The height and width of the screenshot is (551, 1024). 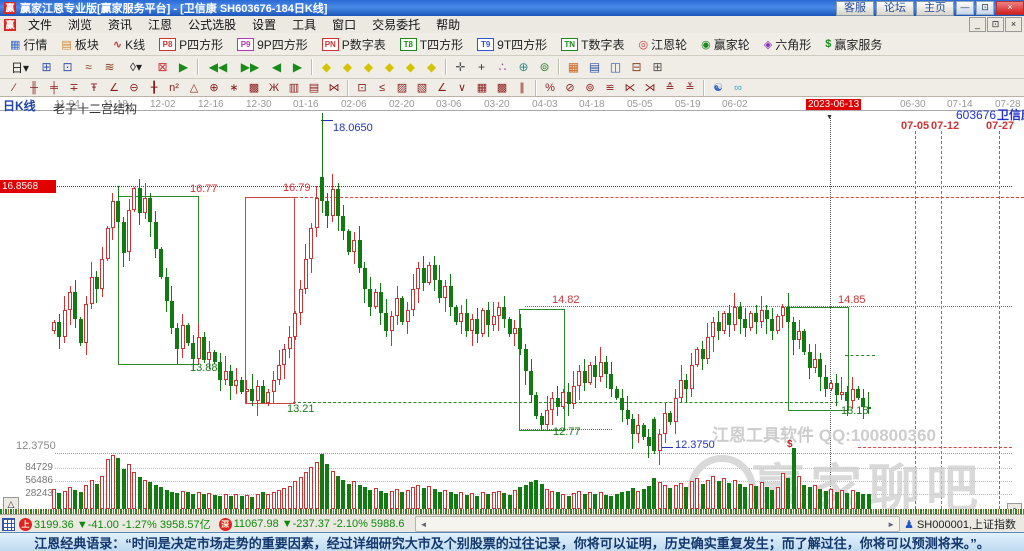 What do you see at coordinates (368, 67) in the screenshot?
I see `gann-diamond-3-icon: ◆` at bounding box center [368, 67].